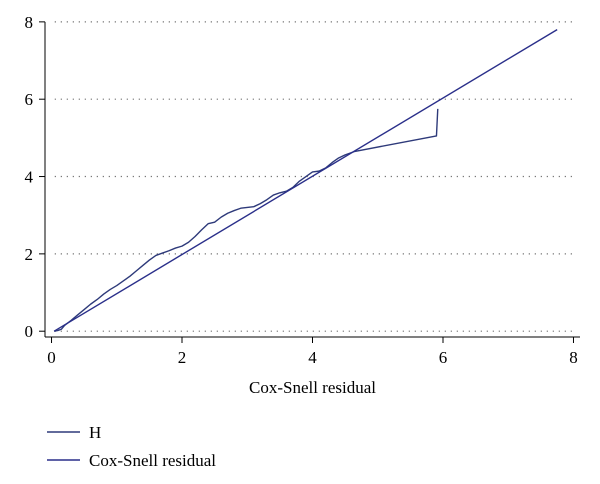 This screenshot has height=484, width=600. Describe the element at coordinates (95, 432) in the screenshot. I see `legend-label: H` at that location.